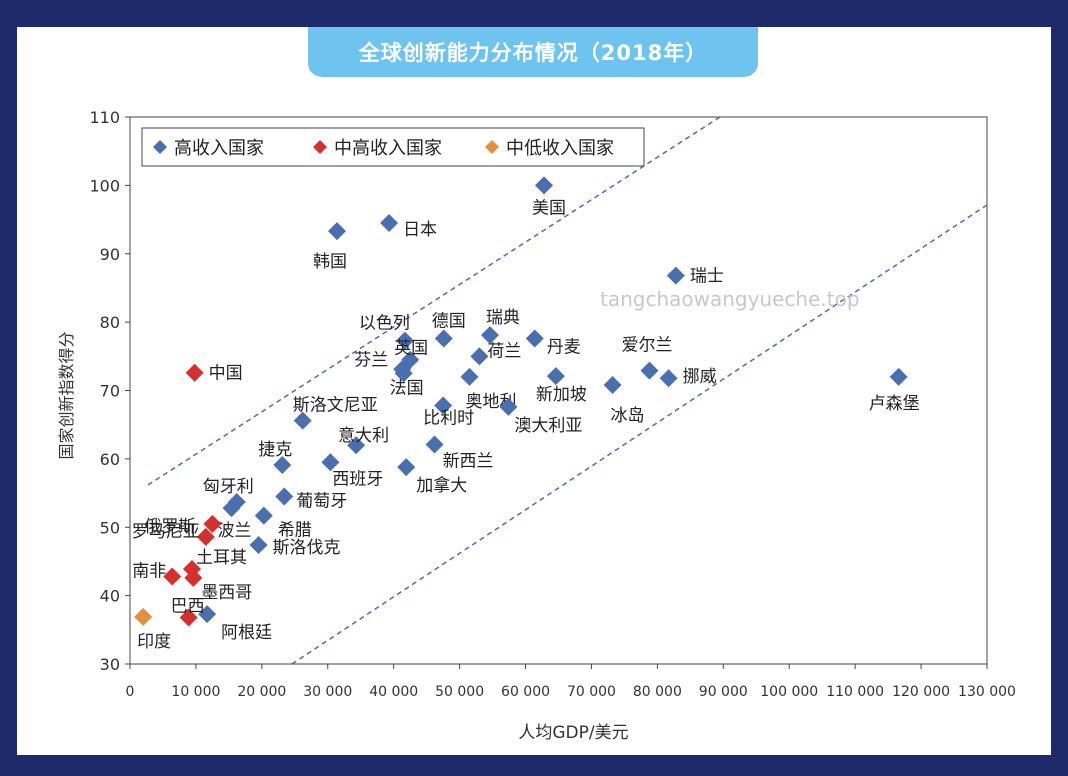  I want to click on y-tick-label: 80, so click(110, 322).